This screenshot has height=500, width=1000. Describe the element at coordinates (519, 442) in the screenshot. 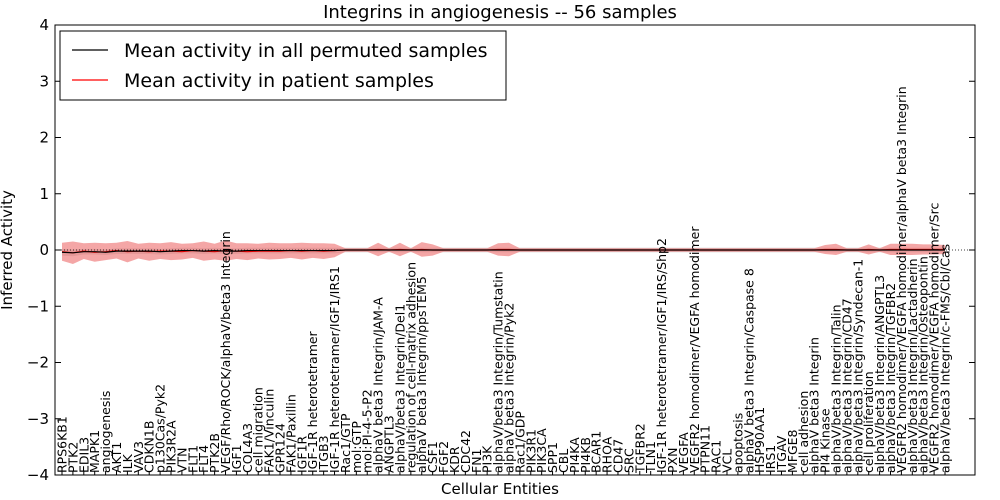

I see `x-tick-label: Rac1/GDP` at that location.